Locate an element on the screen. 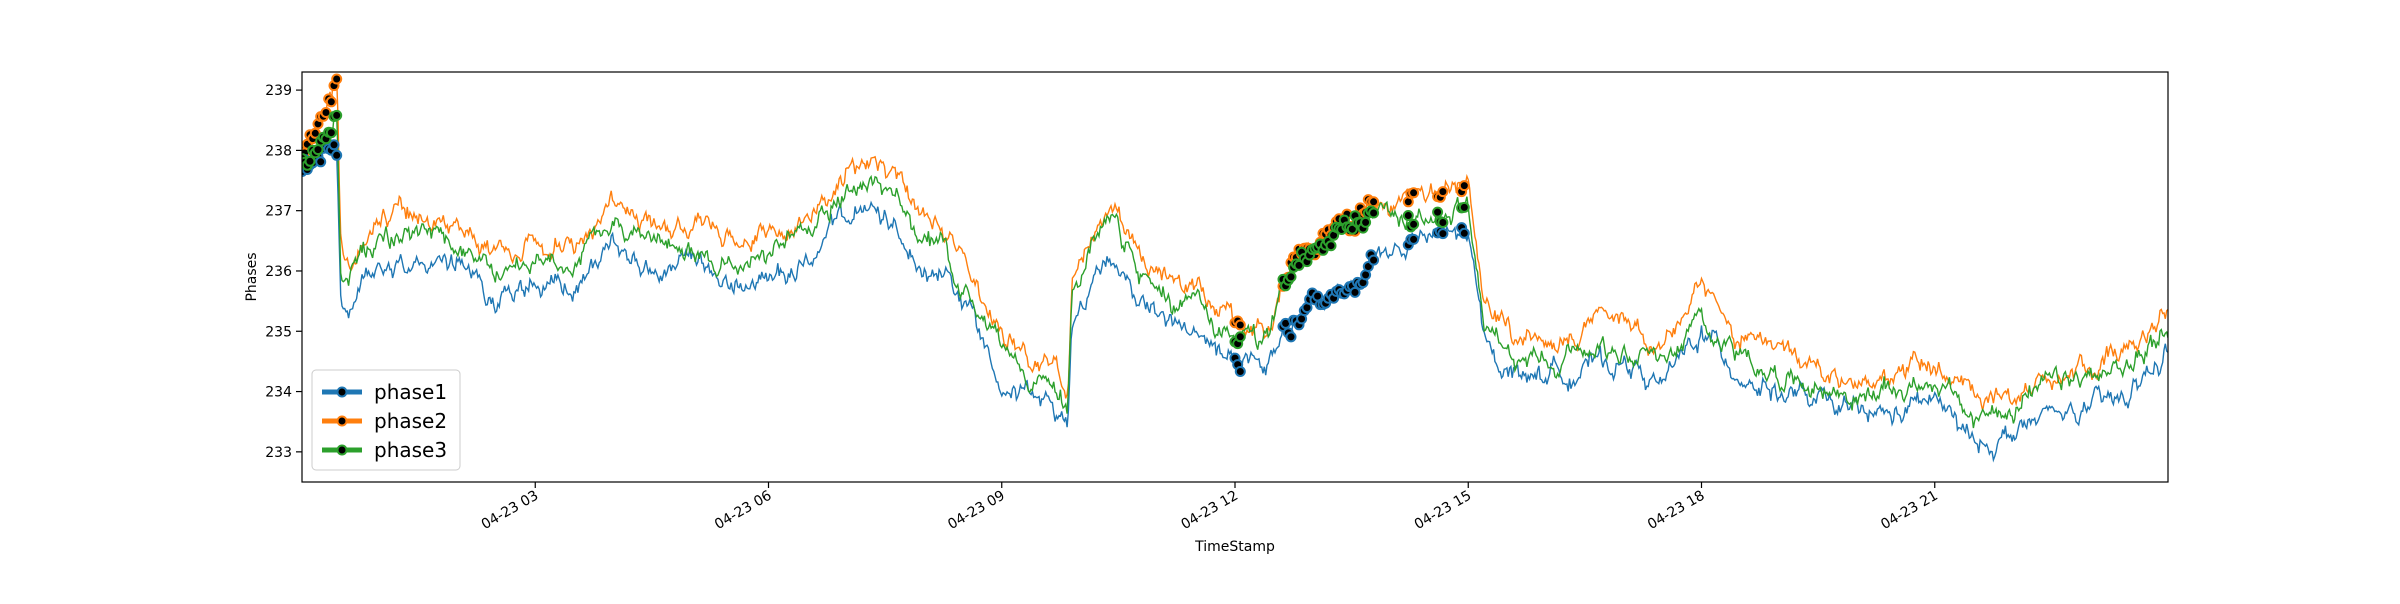 The width and height of the screenshot is (2400, 604). legend-label-phase1: phase1 is located at coordinates (410, 392).